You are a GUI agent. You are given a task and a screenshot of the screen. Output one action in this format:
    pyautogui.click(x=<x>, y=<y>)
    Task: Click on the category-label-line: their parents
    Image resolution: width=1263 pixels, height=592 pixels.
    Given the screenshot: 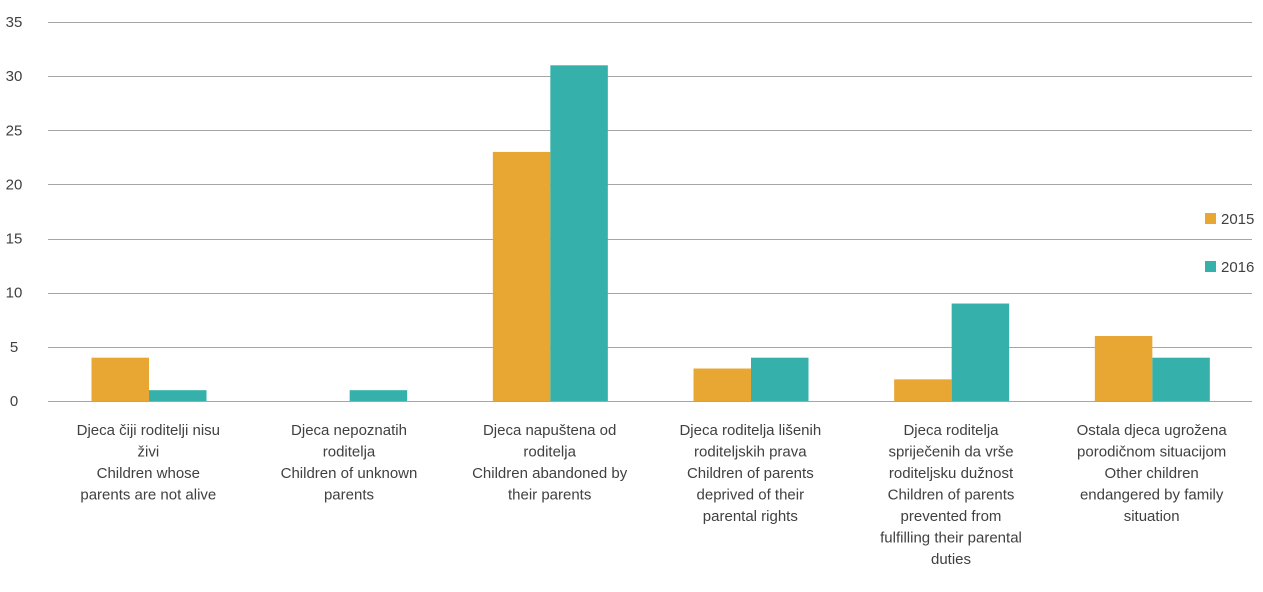 What is the action you would take?
    pyautogui.click(x=549, y=495)
    